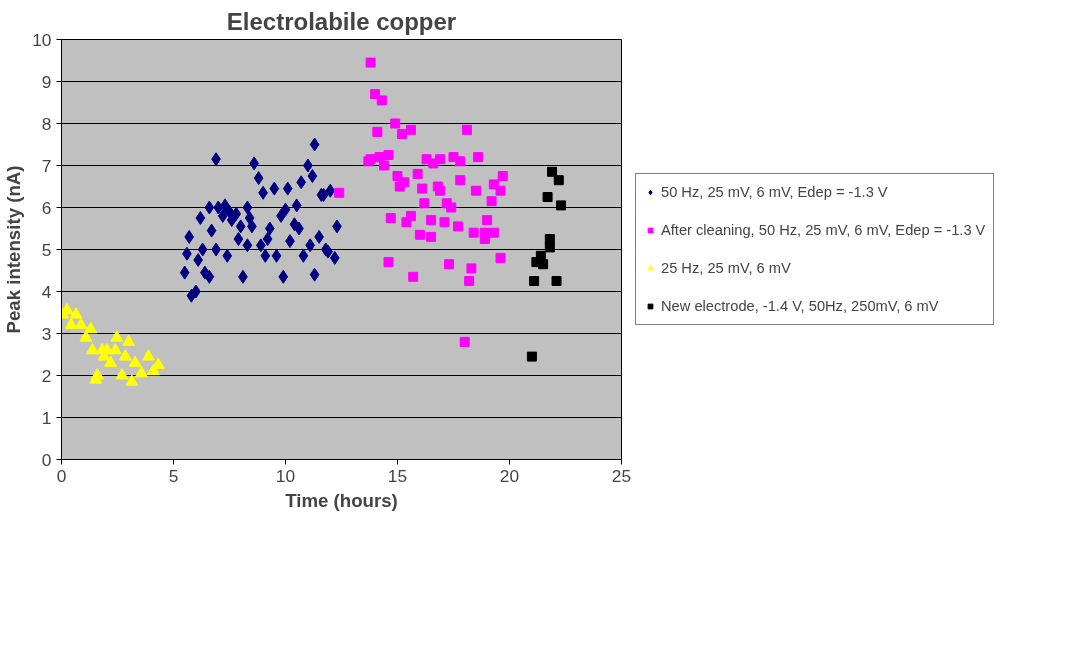  Describe the element at coordinates (46, 417) in the screenshot. I see `y-tick-label: 1` at that location.